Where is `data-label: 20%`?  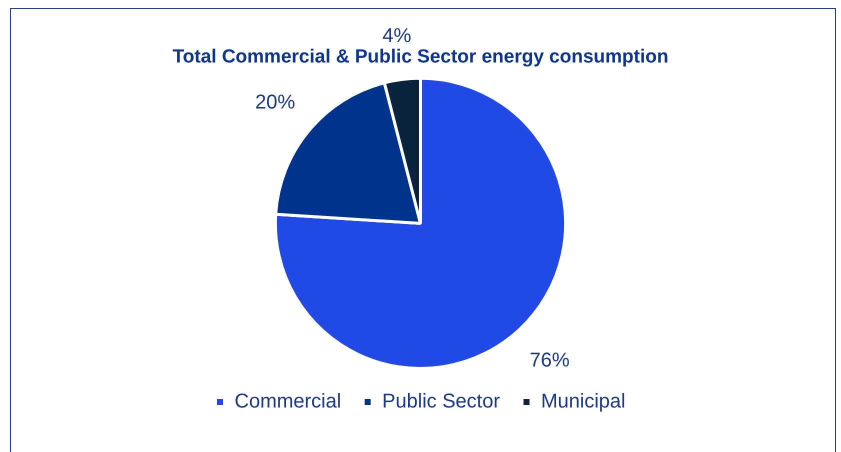 data-label: 20% is located at coordinates (275, 103).